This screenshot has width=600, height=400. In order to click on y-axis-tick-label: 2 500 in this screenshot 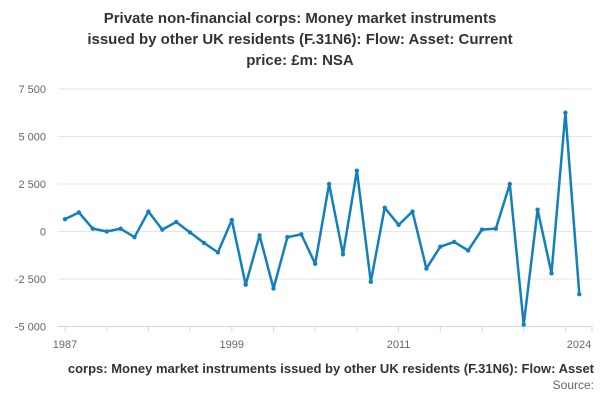, I will do `click(32, 185)`.